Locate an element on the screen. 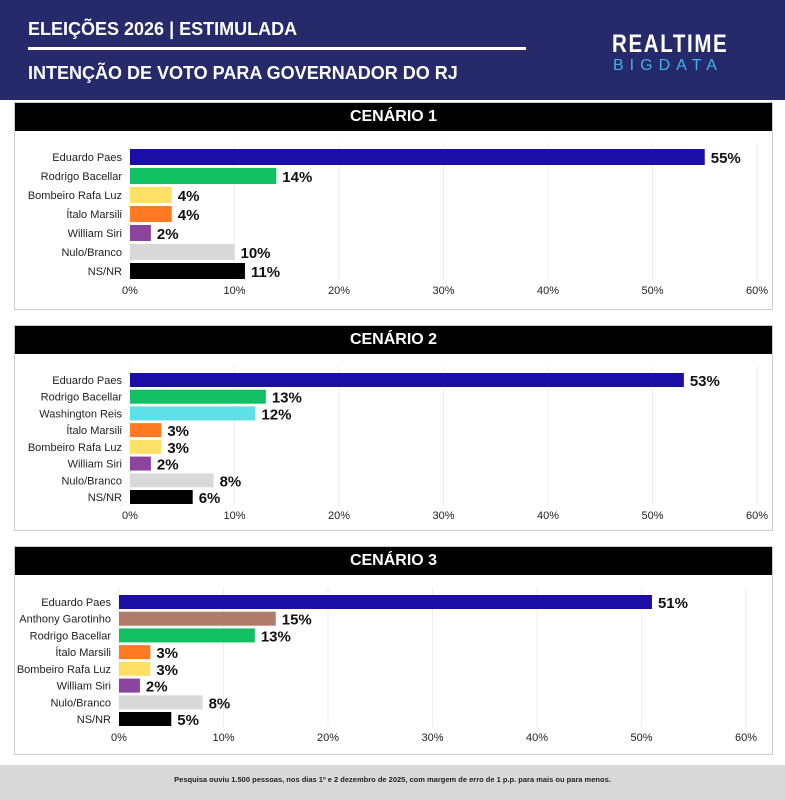 This screenshot has height=800, width=785. data-label: 55% is located at coordinates (726, 158).